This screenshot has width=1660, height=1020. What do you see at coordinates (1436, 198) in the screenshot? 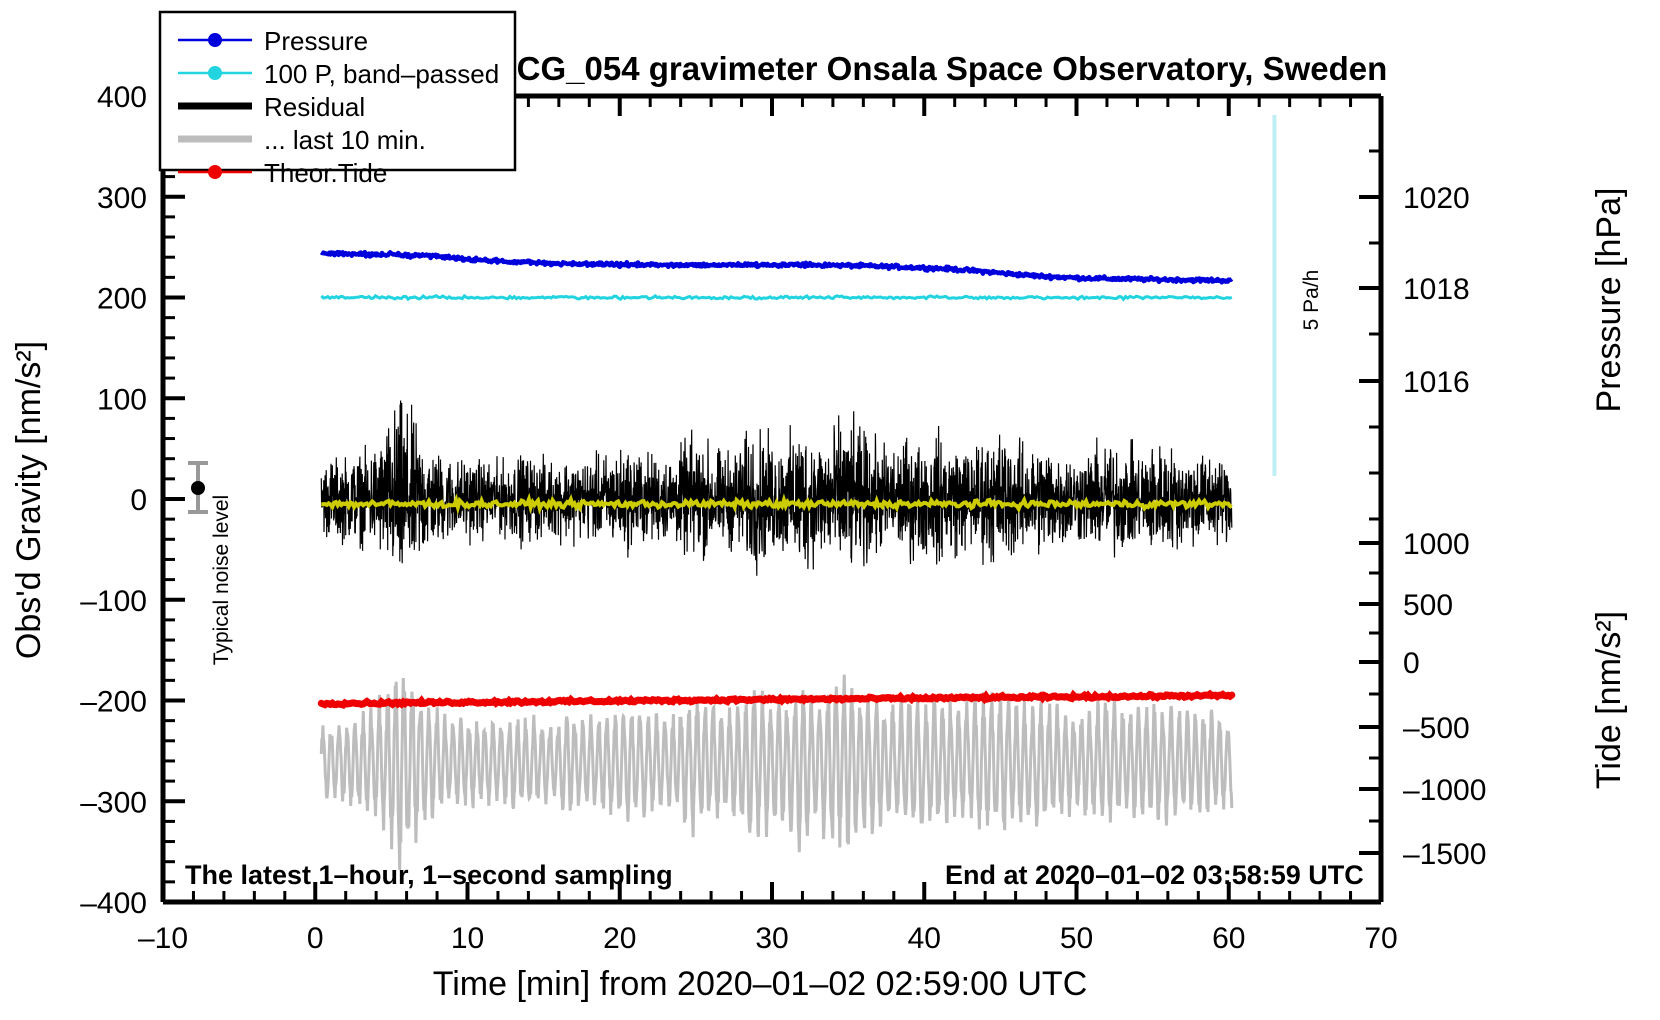
I see `pressure-tick-label: 1020` at bounding box center [1436, 198].